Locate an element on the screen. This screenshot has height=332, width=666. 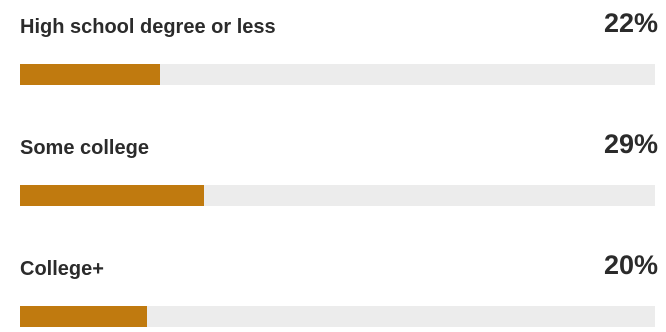
category-label: College+ is located at coordinates (62, 269).